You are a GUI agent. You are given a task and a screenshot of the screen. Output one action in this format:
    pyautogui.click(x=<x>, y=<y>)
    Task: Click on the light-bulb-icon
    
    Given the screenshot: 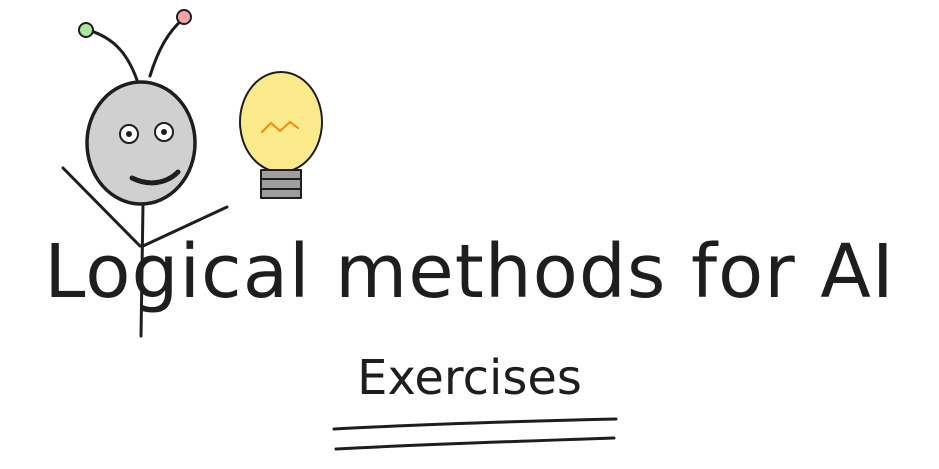 What is the action you would take?
    pyautogui.click(x=281, y=135)
    